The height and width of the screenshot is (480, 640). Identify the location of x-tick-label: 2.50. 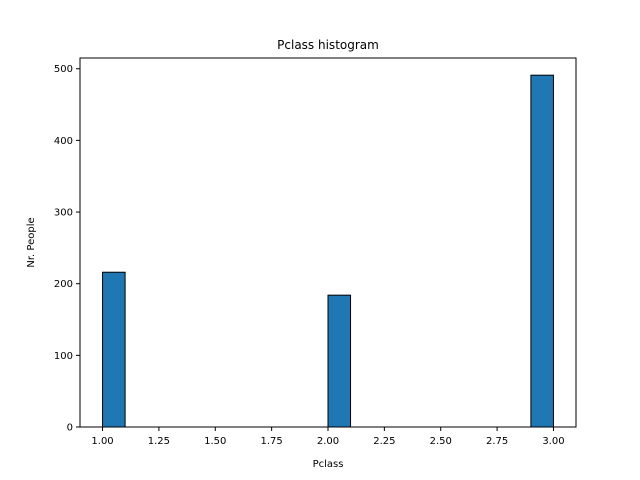
(441, 441).